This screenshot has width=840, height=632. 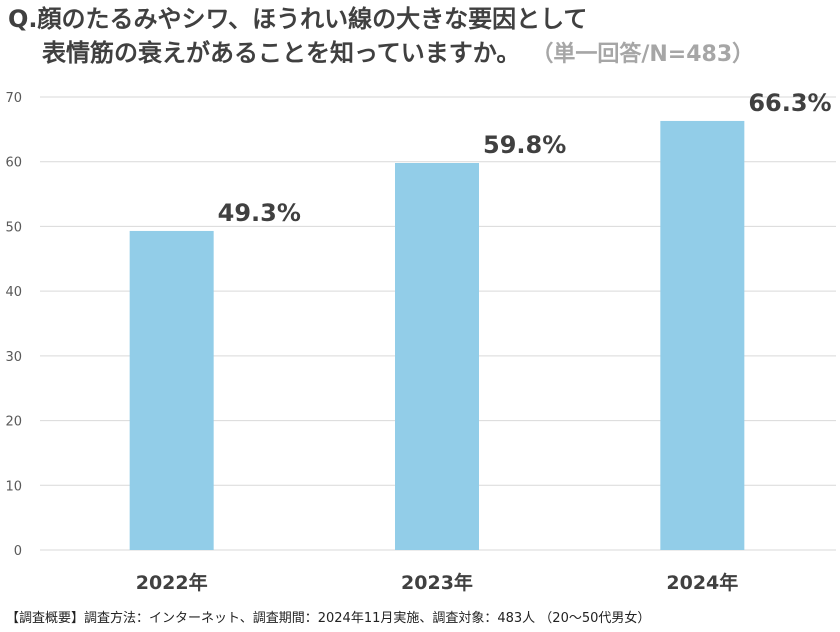 What do you see at coordinates (18, 551) in the screenshot?
I see `y-tick-label: 0` at bounding box center [18, 551].